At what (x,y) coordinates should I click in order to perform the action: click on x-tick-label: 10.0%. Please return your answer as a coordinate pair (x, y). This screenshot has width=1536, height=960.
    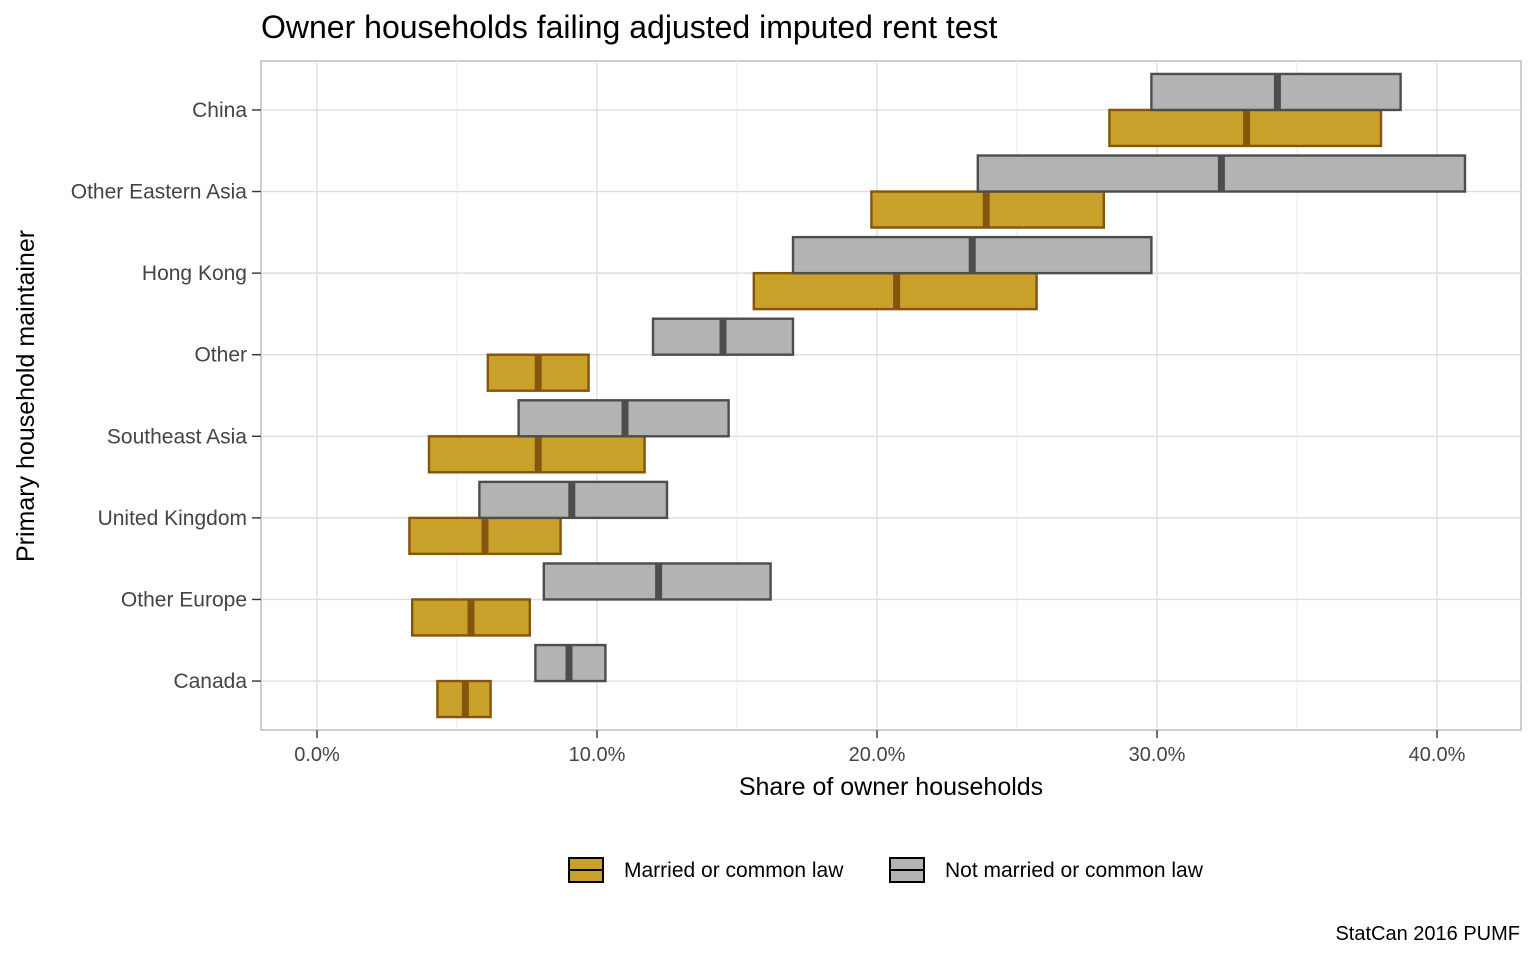
    Looking at the image, I should click on (597, 755).